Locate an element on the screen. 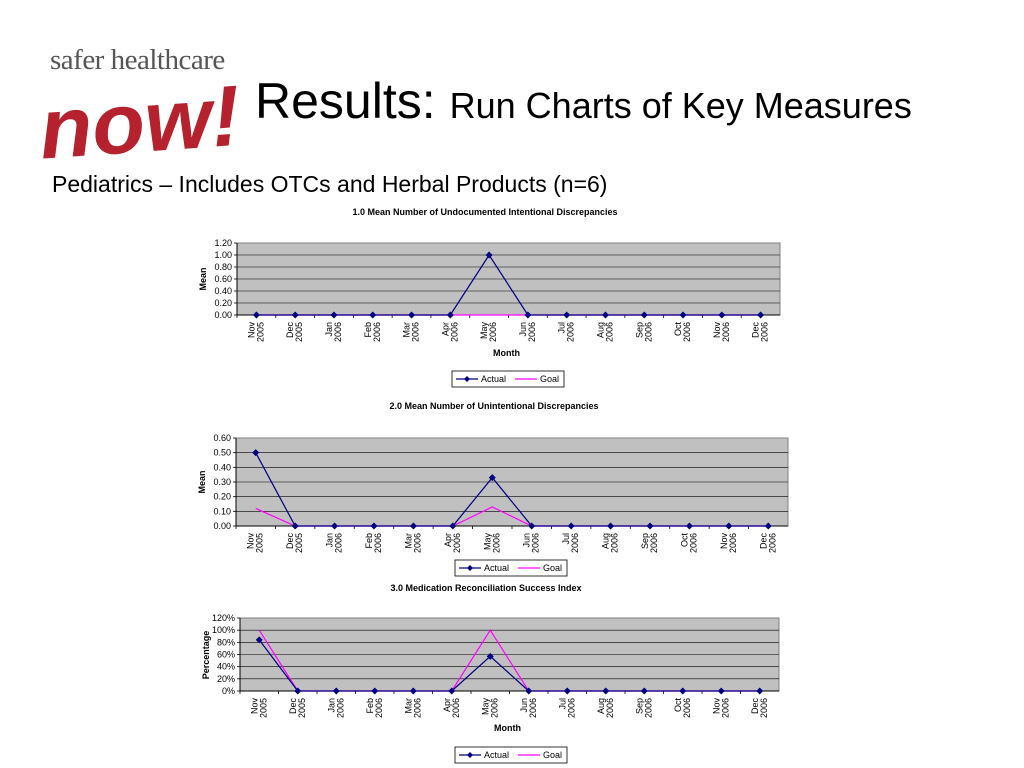 The height and width of the screenshot is (768, 1024). y-tick-label: 60% is located at coordinates (226, 655).